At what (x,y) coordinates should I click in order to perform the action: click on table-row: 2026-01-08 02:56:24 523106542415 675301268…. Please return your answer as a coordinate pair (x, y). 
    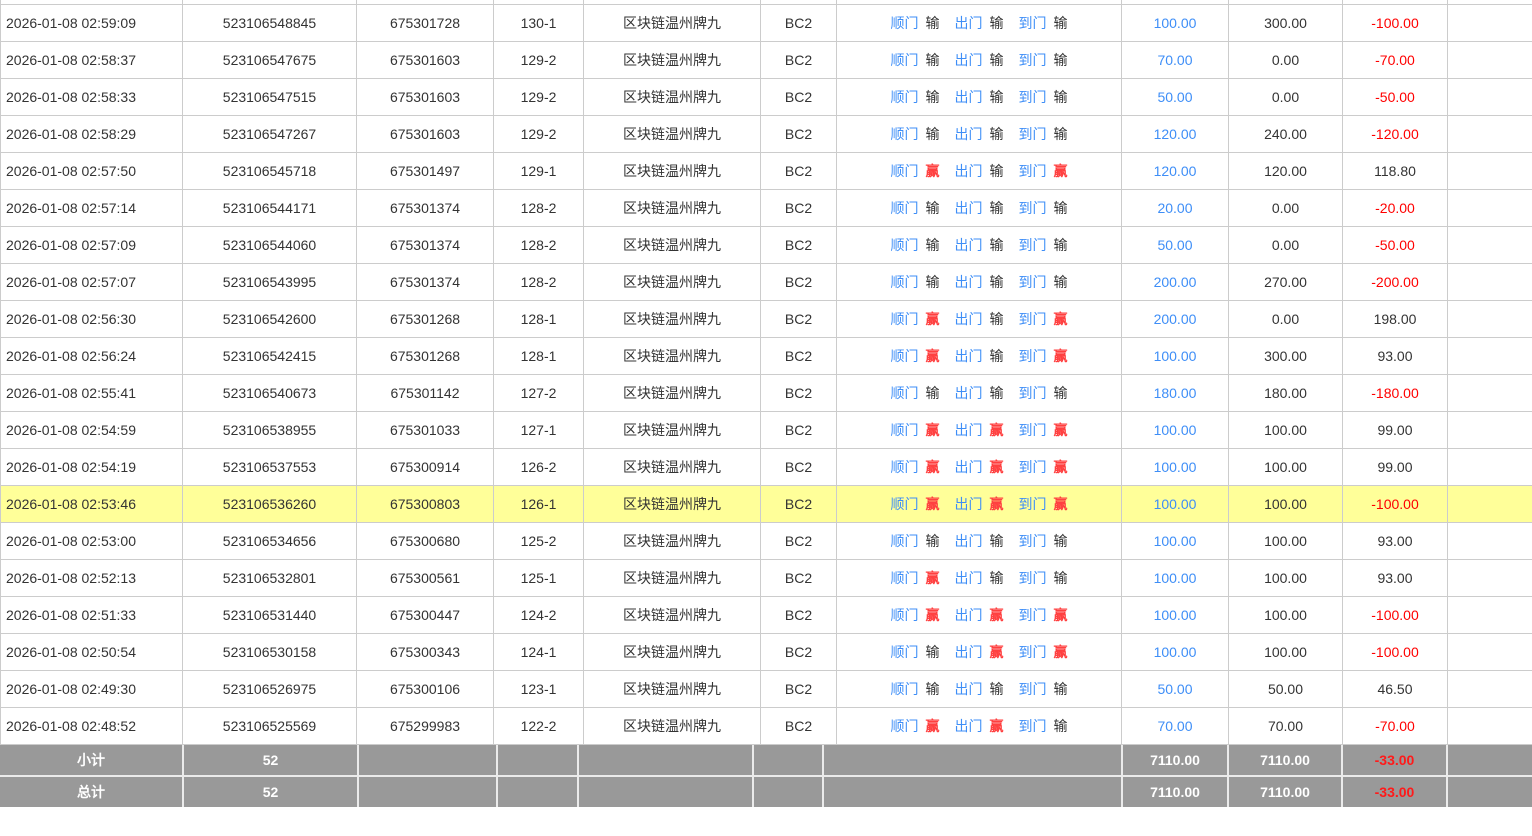
    Looking at the image, I should click on (766, 355).